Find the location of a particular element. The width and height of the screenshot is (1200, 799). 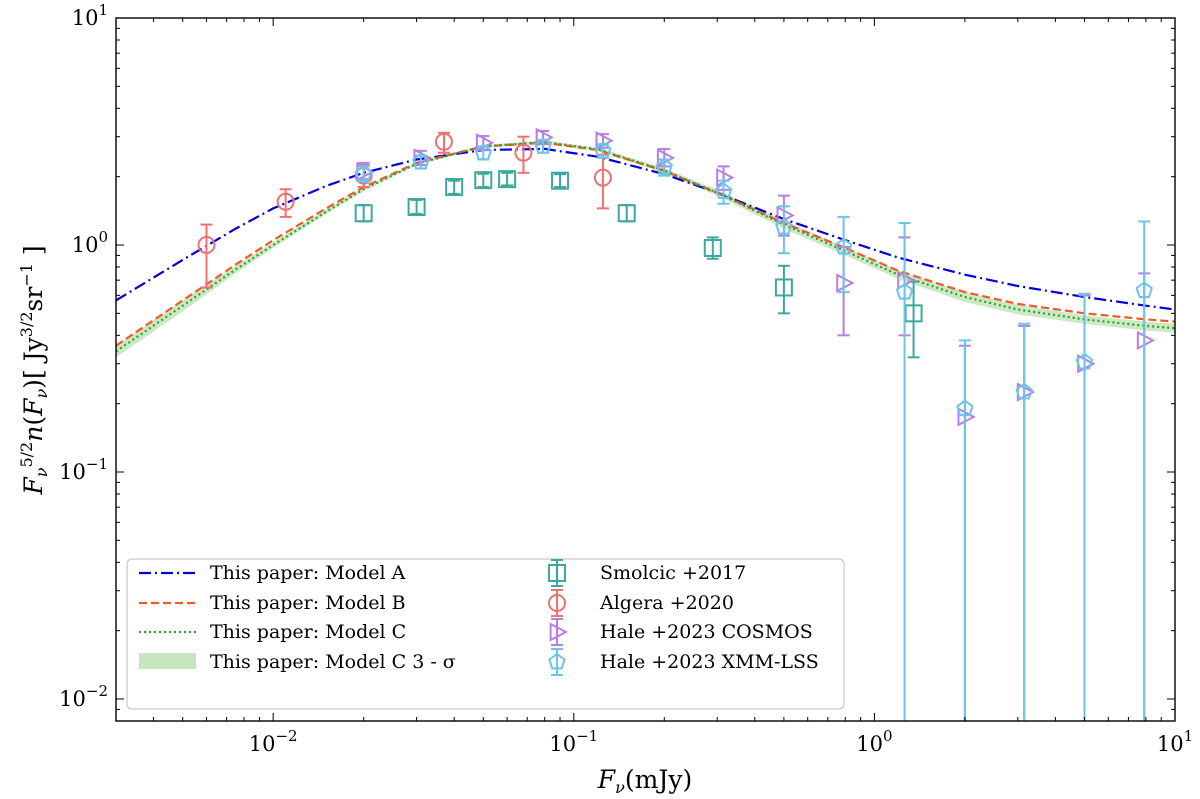

dataset-smolcic-2017 is located at coordinates (638, 264).